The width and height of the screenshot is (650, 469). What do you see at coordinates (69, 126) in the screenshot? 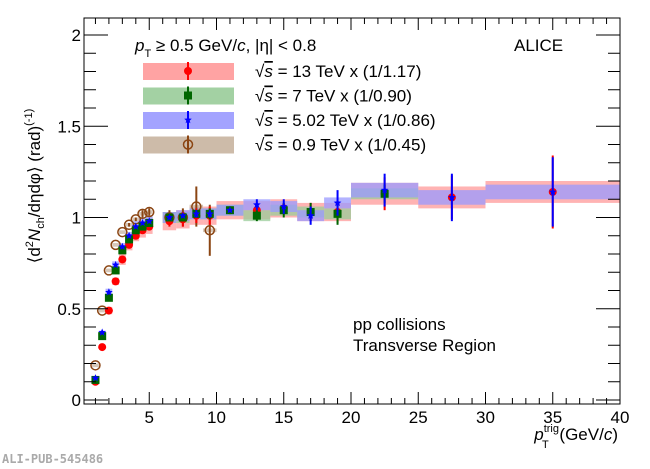
I see `y-tick-label: 1.5` at bounding box center [69, 126].